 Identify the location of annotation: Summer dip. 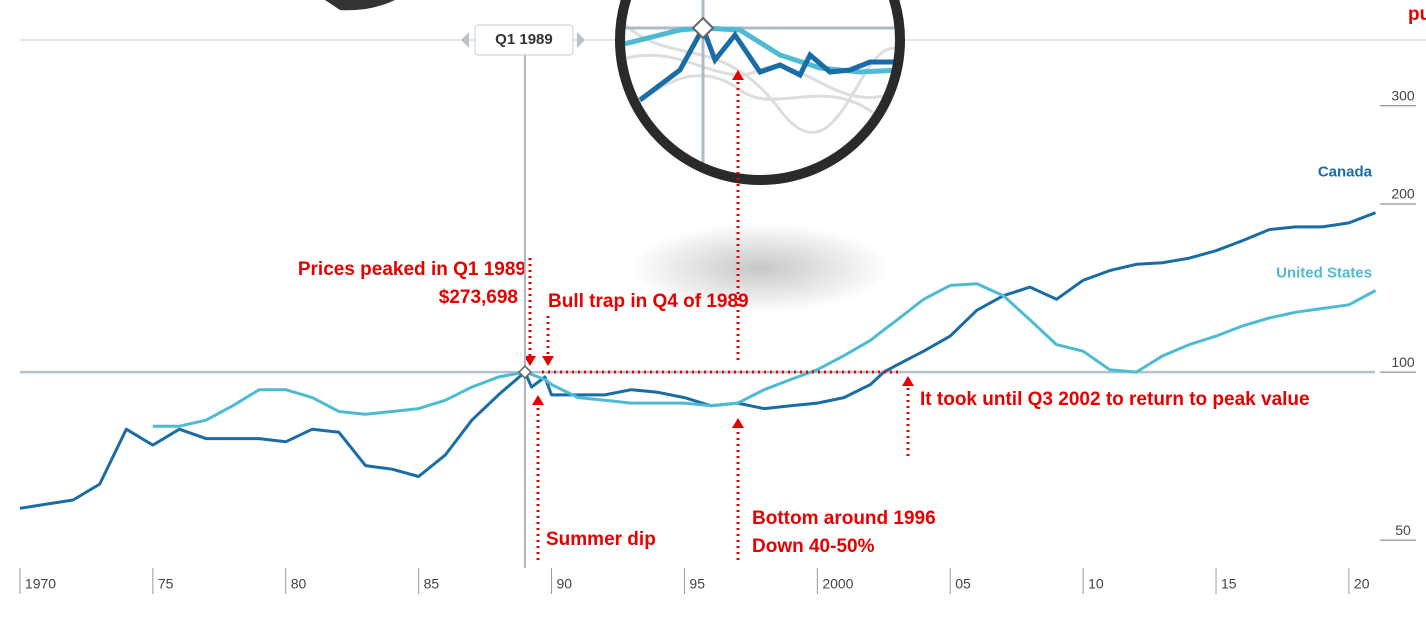
(601, 539).